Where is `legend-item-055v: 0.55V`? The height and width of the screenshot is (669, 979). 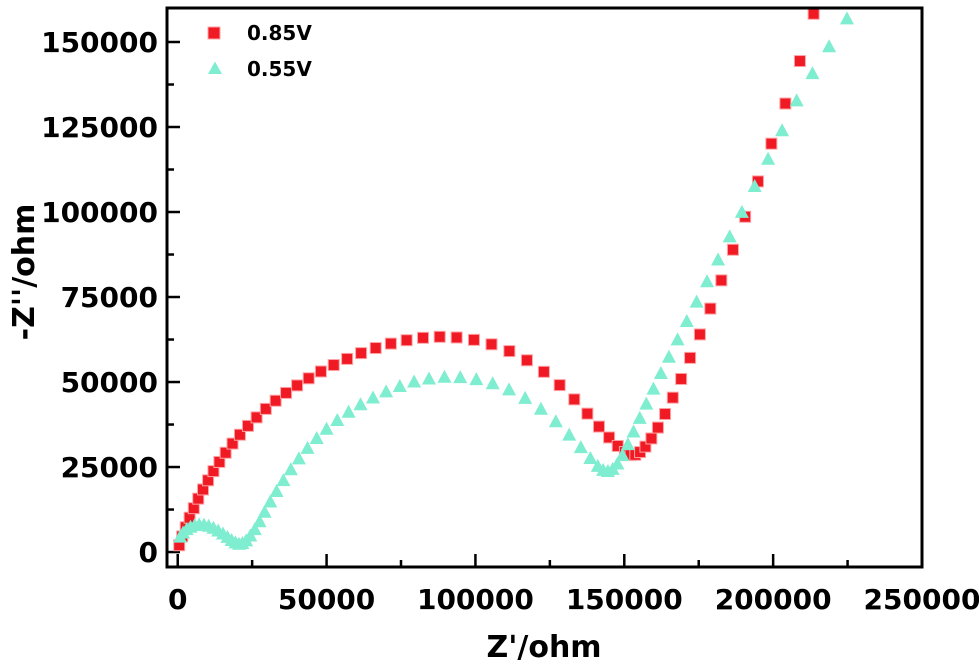 legend-item-055v: 0.55V is located at coordinates (260, 69).